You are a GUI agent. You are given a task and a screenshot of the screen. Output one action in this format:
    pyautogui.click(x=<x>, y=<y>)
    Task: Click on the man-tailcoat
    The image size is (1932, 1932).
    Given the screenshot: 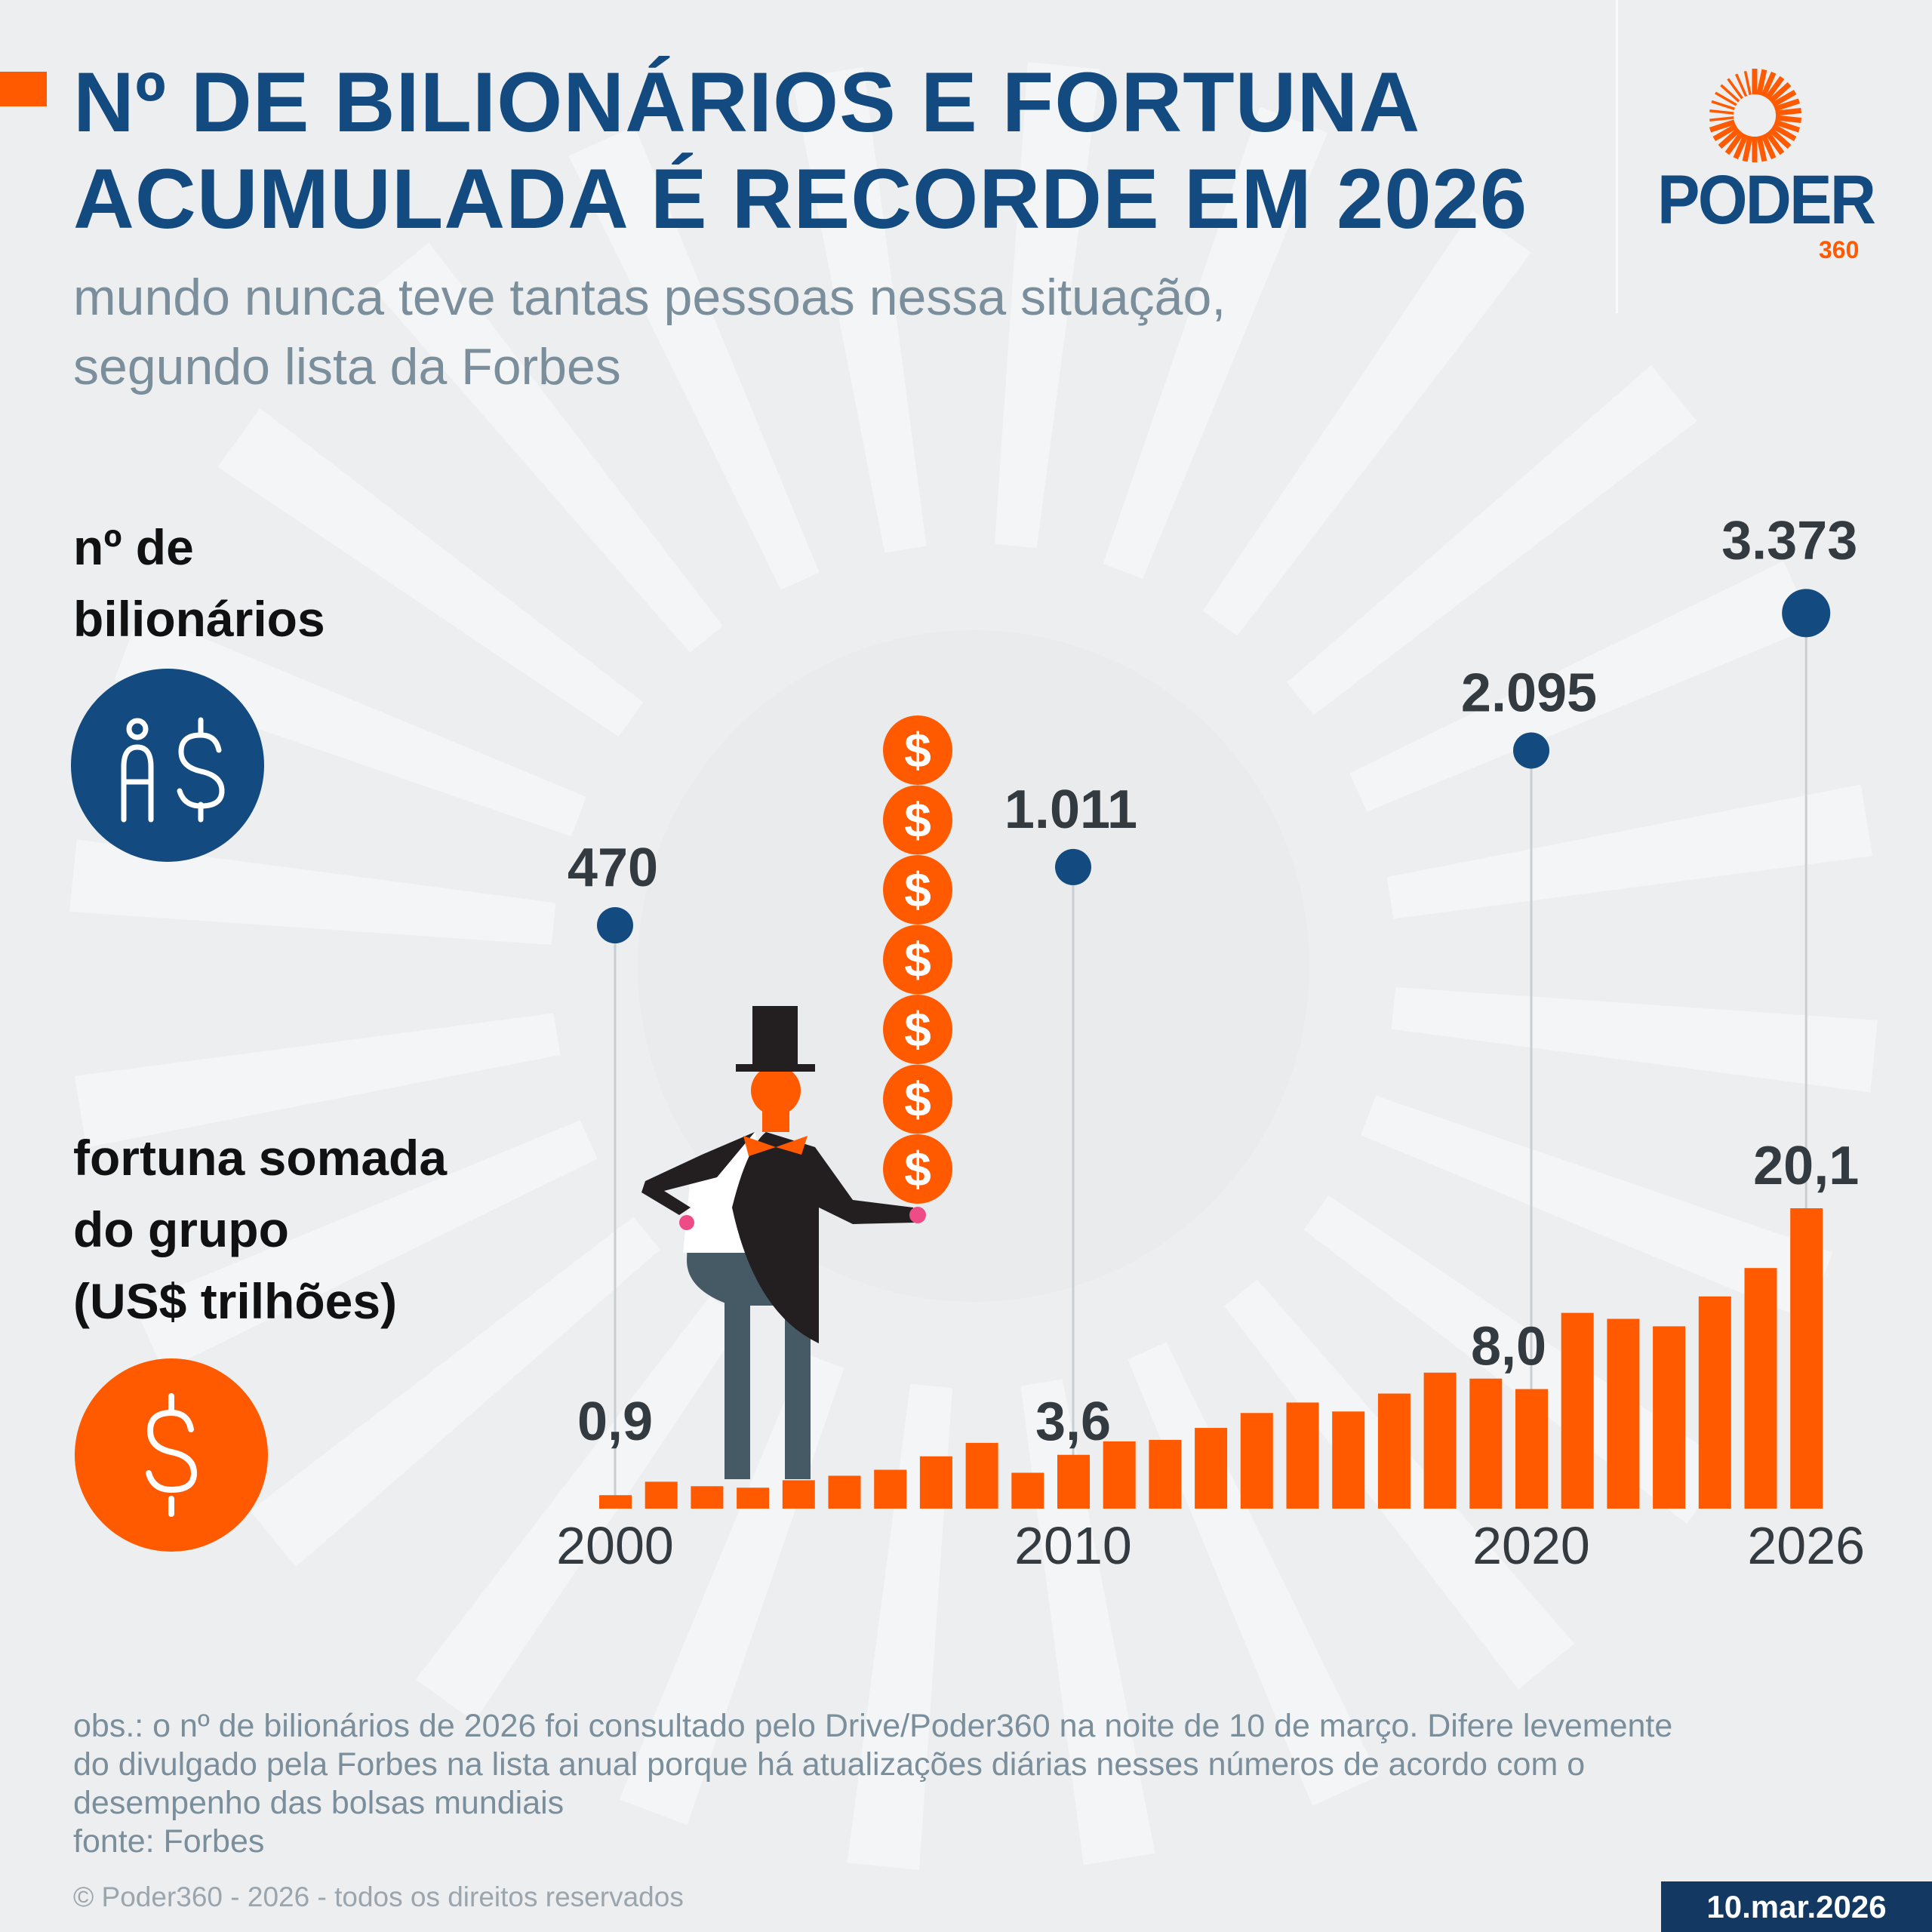 What is the action you would take?
    pyautogui.click(x=823, y=1237)
    